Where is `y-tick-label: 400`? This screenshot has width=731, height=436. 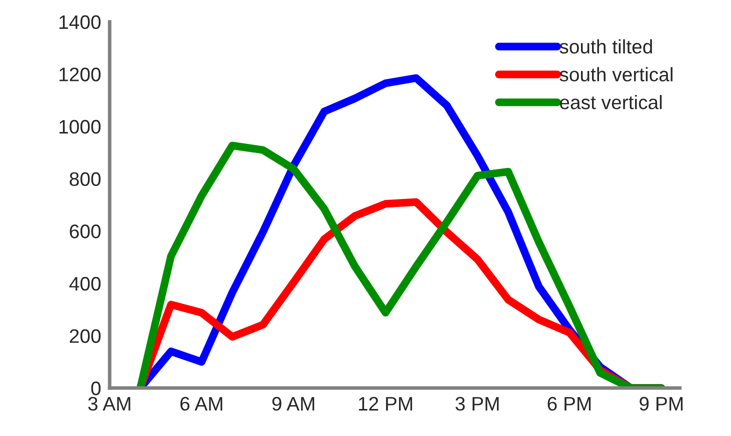 y-tick-label: 400 is located at coordinates (85, 283).